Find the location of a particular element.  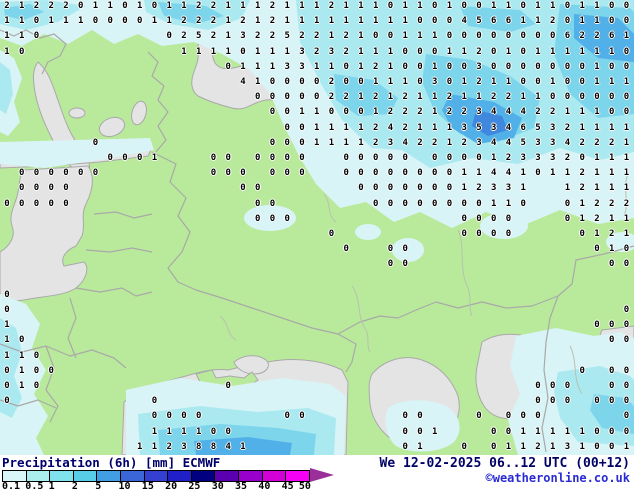

copyright-link: ©weatheronline.co.uk is located at coordinates (558, 478).